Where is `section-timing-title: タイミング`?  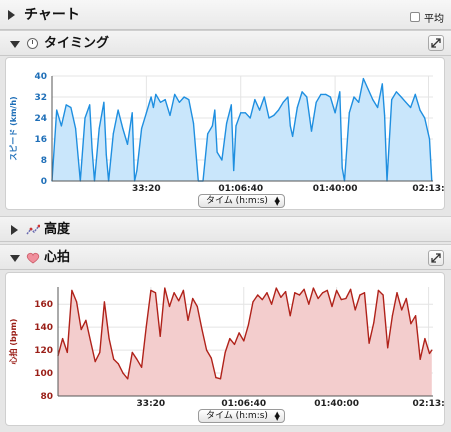
section-timing-title: タイミング is located at coordinates (77, 43).